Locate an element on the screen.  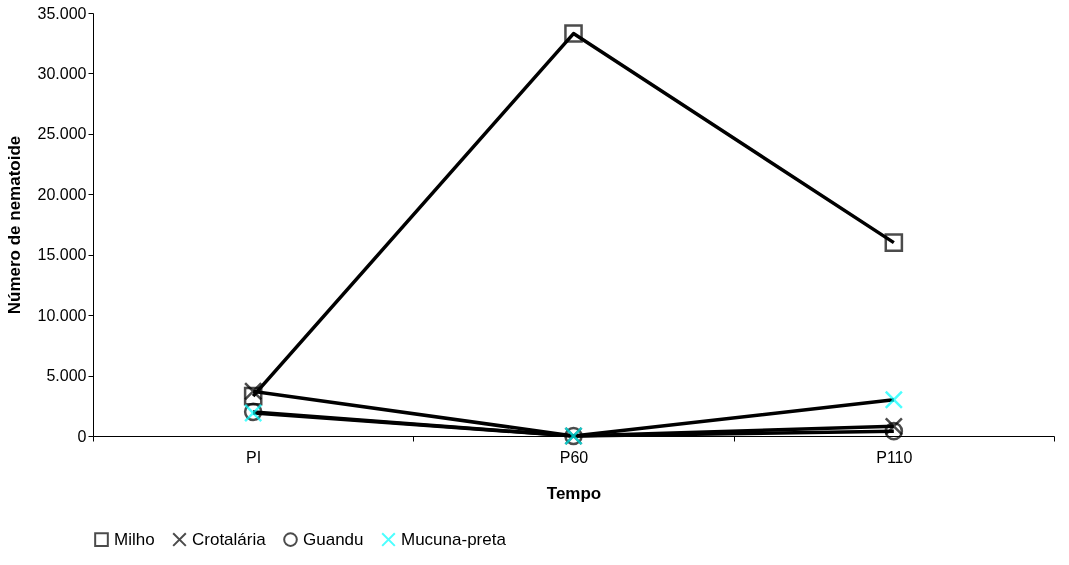
x-tick-label: P110 is located at coordinates (894, 457).